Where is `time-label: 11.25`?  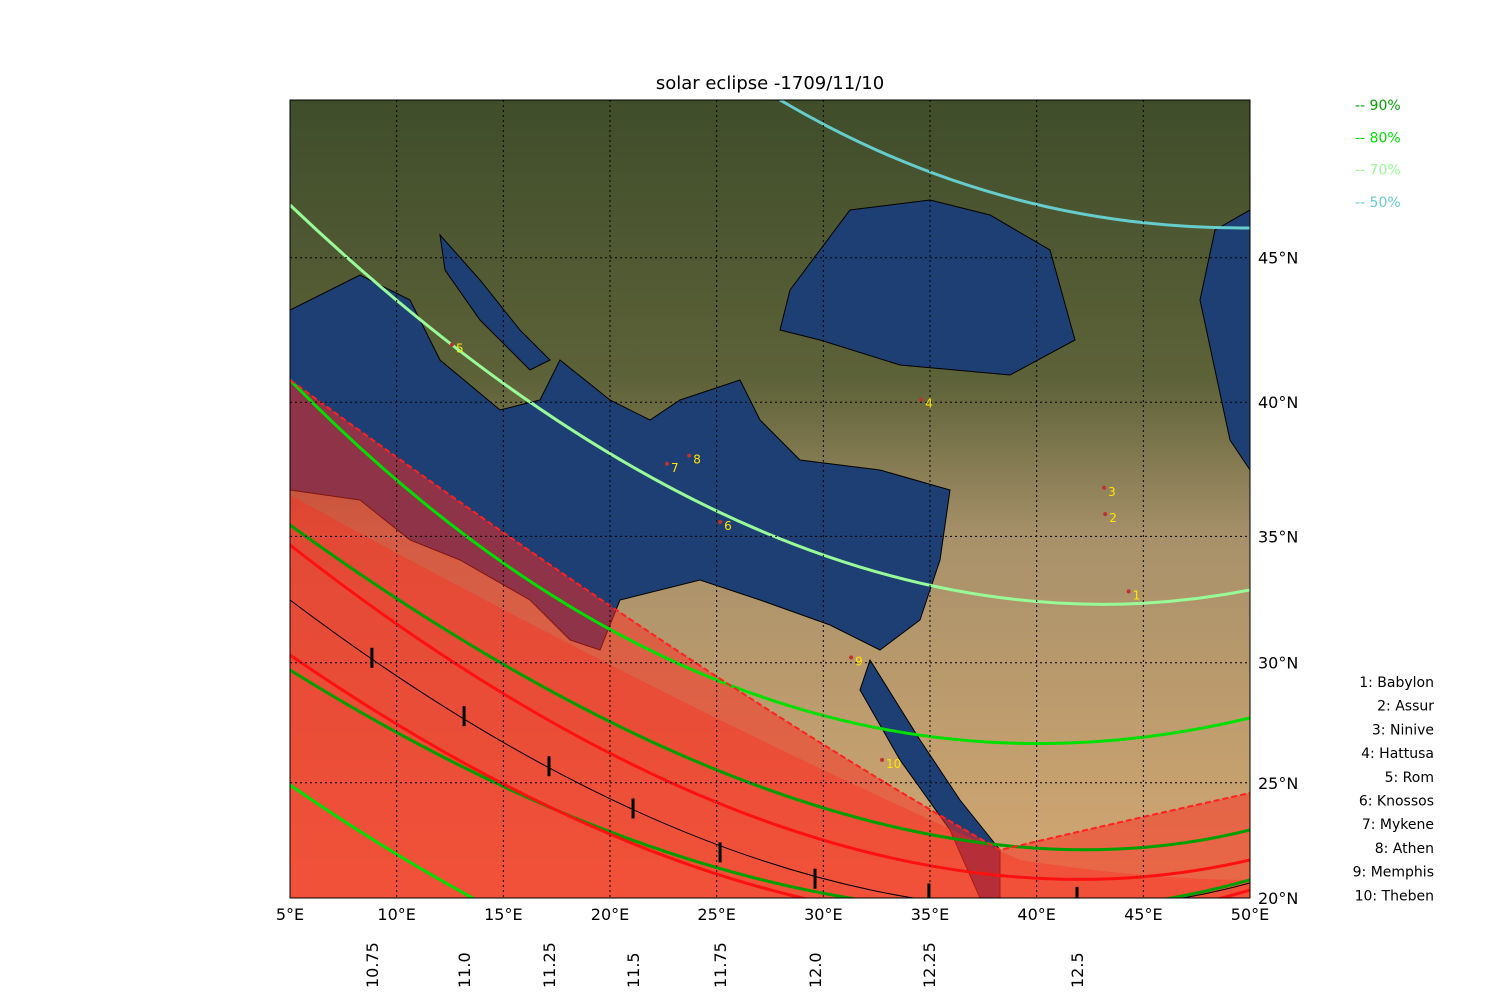
time-label: 11.25 is located at coordinates (549, 965).